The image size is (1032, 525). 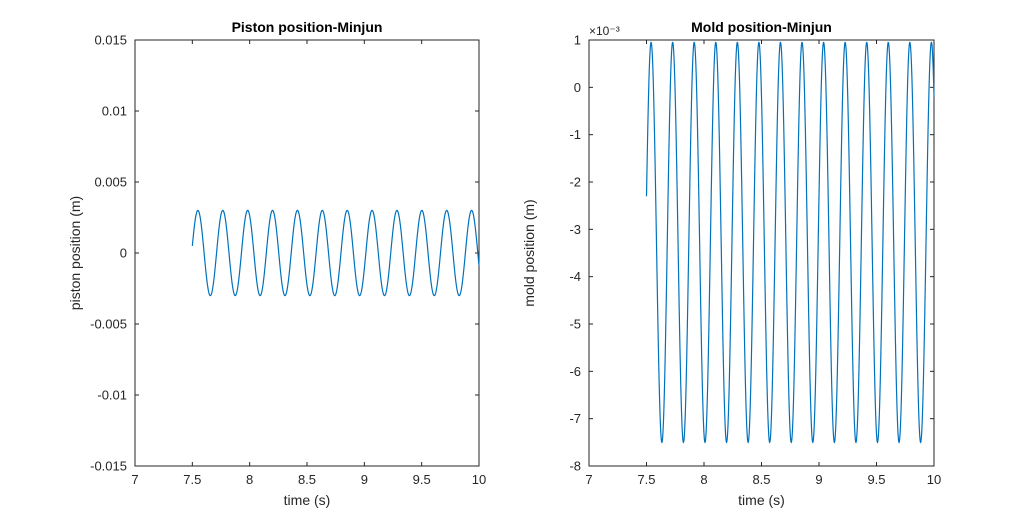 What do you see at coordinates (575, 182) in the screenshot?
I see `mold-y-tick-label: -2` at bounding box center [575, 182].